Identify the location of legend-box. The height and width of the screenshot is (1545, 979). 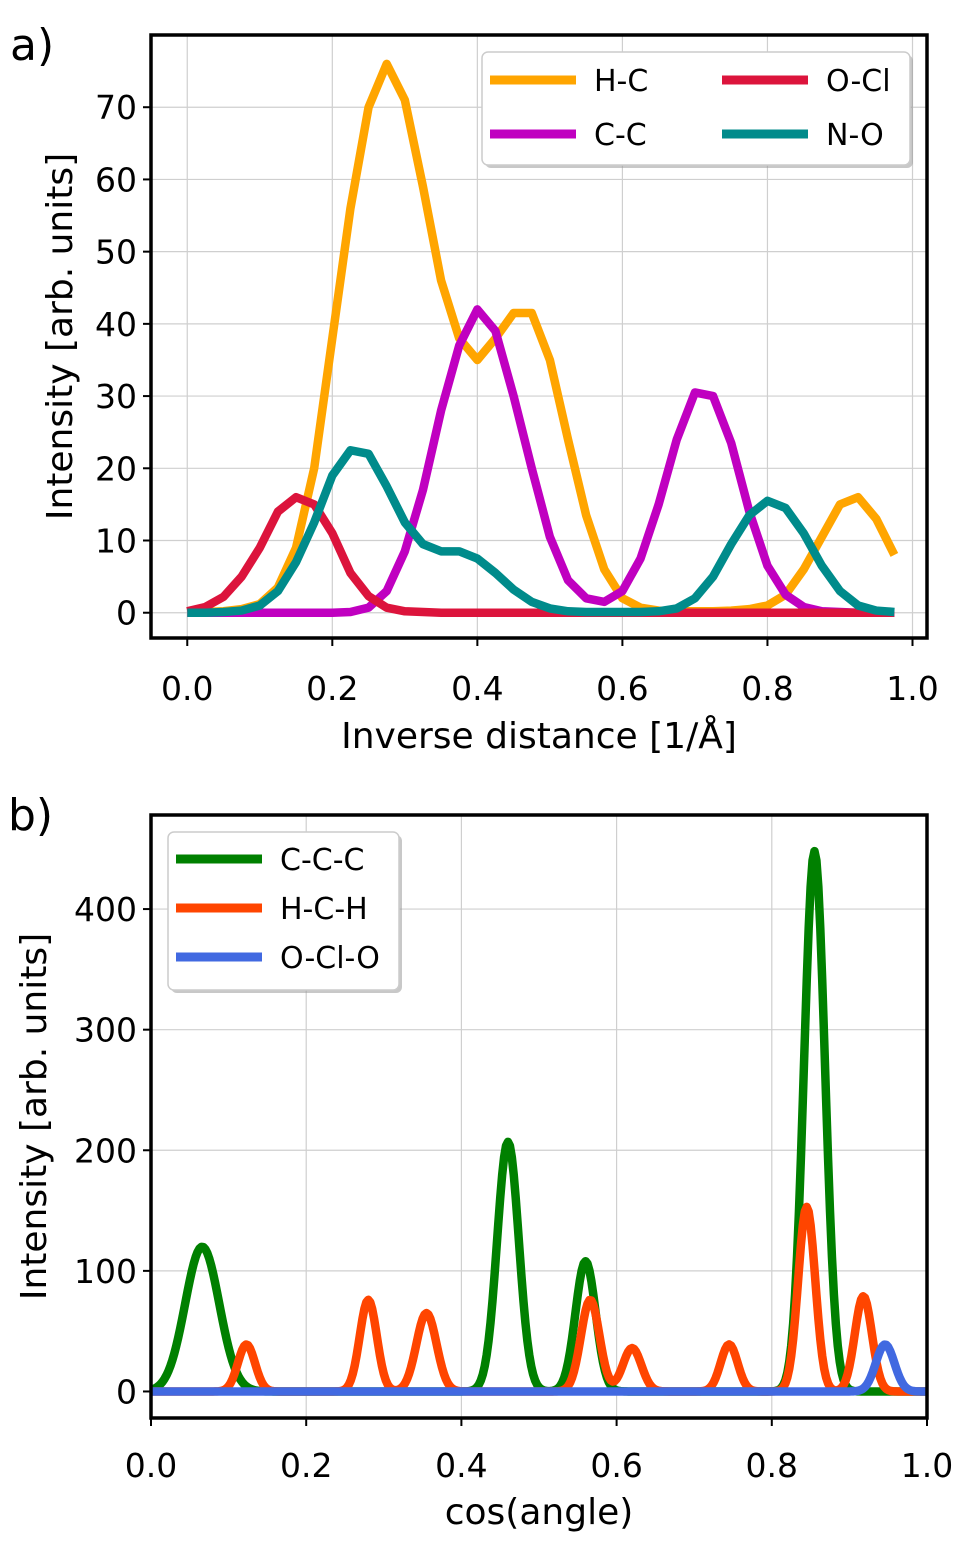
(283, 911).